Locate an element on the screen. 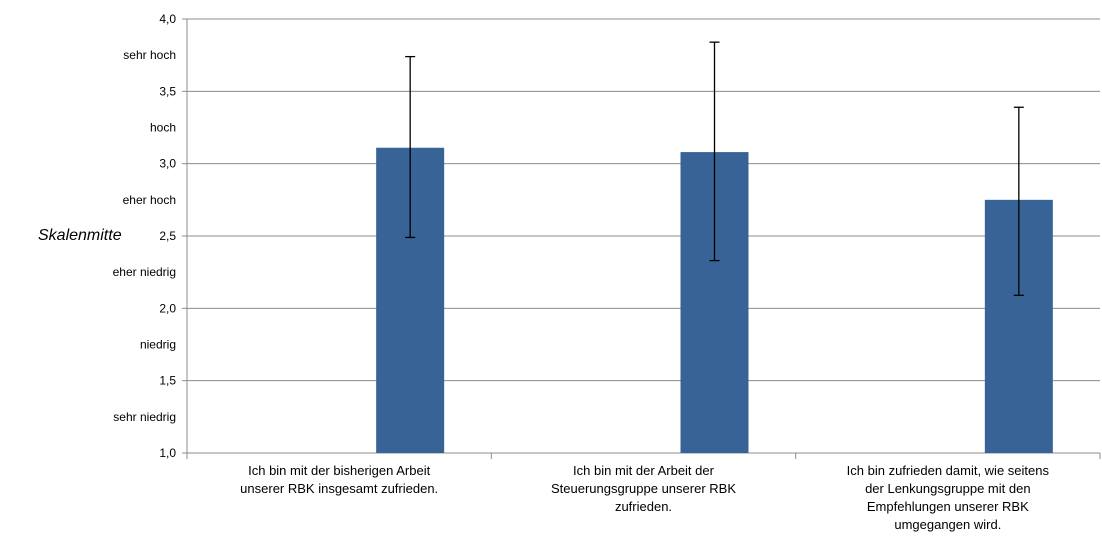  y-tick-label: 3,0 is located at coordinates (167, 164).